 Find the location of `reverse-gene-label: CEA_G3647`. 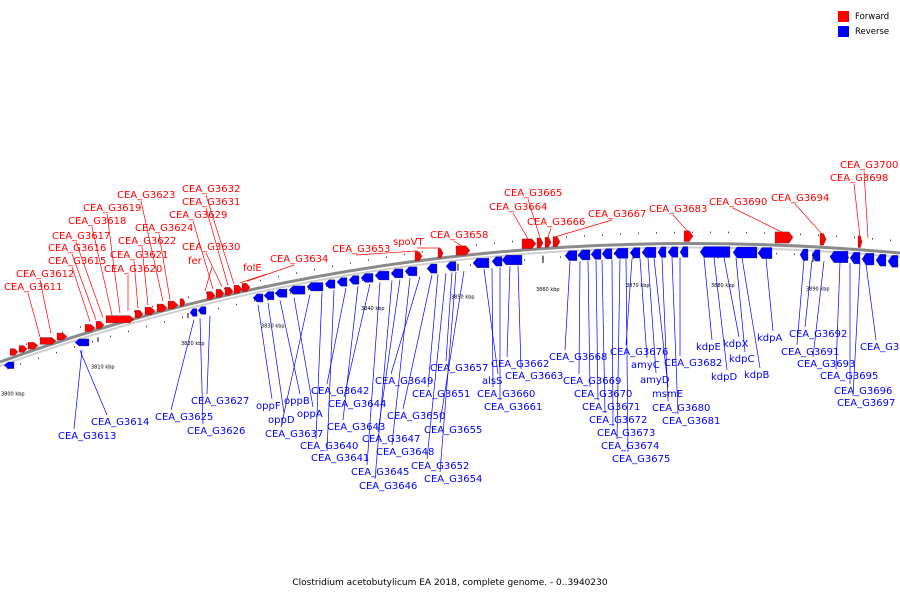

reverse-gene-label: CEA_G3647 is located at coordinates (391, 439).